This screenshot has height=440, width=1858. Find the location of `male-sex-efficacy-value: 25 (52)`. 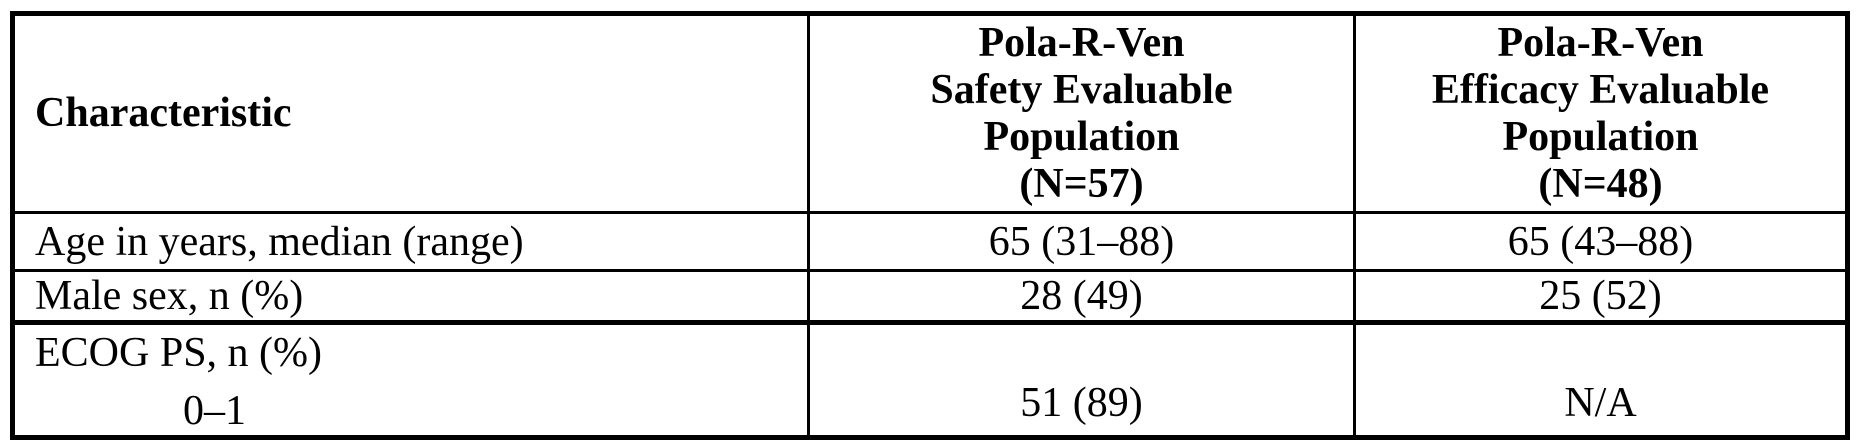

male-sex-efficacy-value: 25 (52) is located at coordinates (1601, 297).